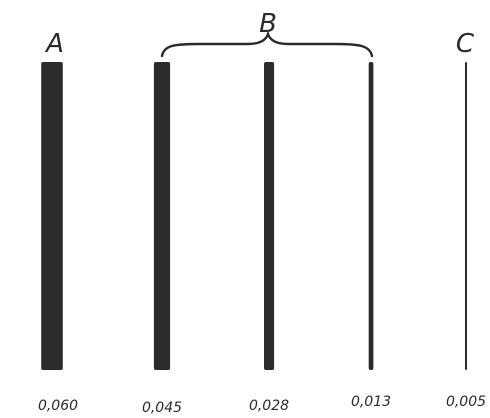 Image resolution: width=490 pixels, height=418 pixels. Describe the element at coordinates (54, 44) in the screenshot. I see `group-label-a: A` at that location.